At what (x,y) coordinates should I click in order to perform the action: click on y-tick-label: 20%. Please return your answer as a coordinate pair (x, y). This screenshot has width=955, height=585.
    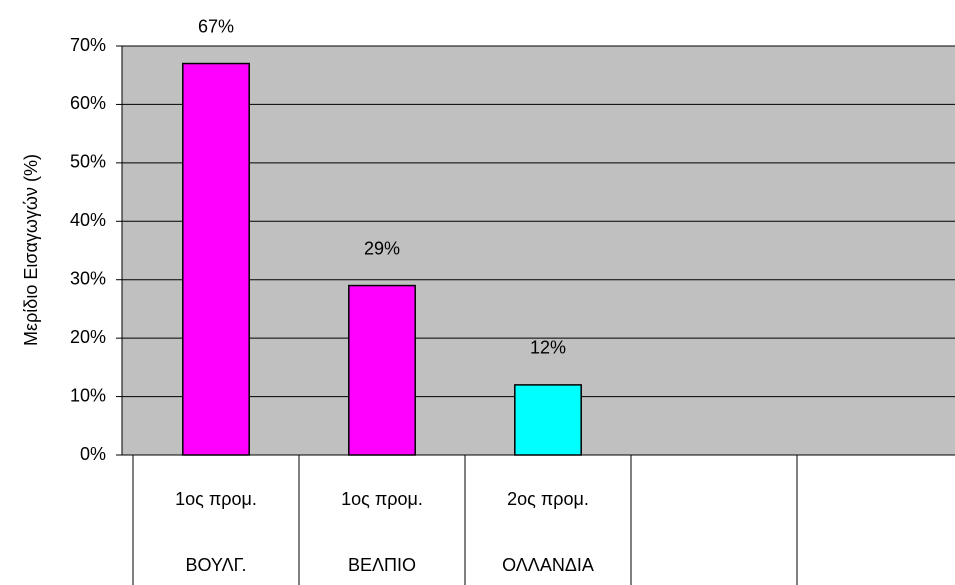
    Looking at the image, I should click on (88, 337).